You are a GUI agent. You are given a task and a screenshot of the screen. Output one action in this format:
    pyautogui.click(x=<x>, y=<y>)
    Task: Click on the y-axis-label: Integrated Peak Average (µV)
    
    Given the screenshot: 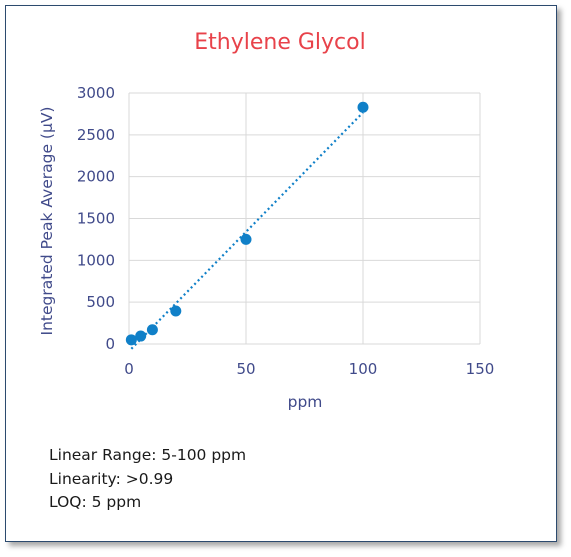 What is the action you would take?
    pyautogui.click(x=47, y=221)
    